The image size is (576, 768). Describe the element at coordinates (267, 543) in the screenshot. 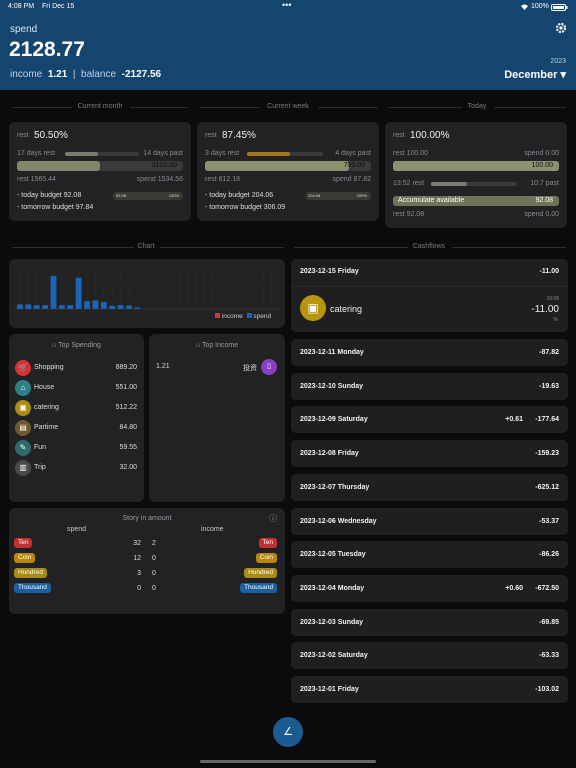

I see `story-tag-income: Ten` at that location.